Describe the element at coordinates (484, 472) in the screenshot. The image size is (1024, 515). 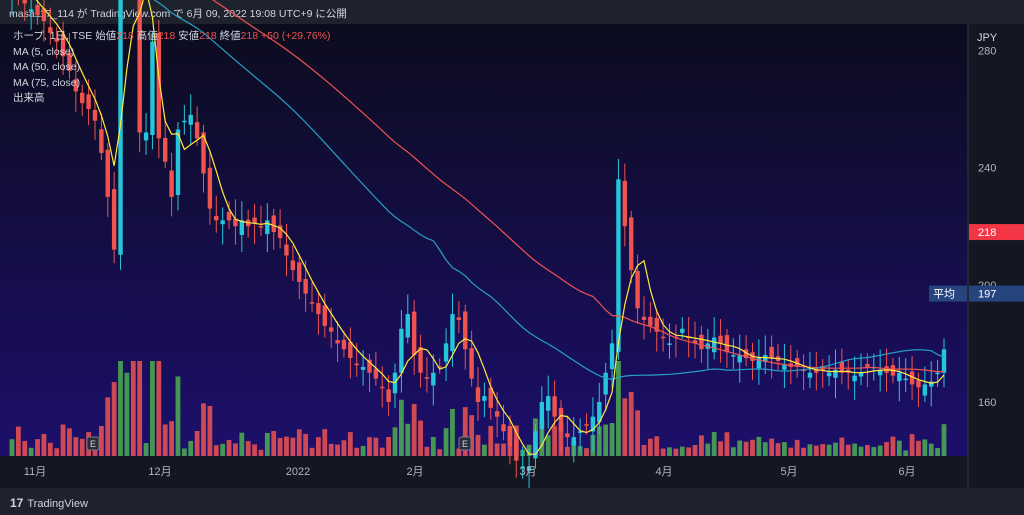
I see `time-axis-background` at that location.